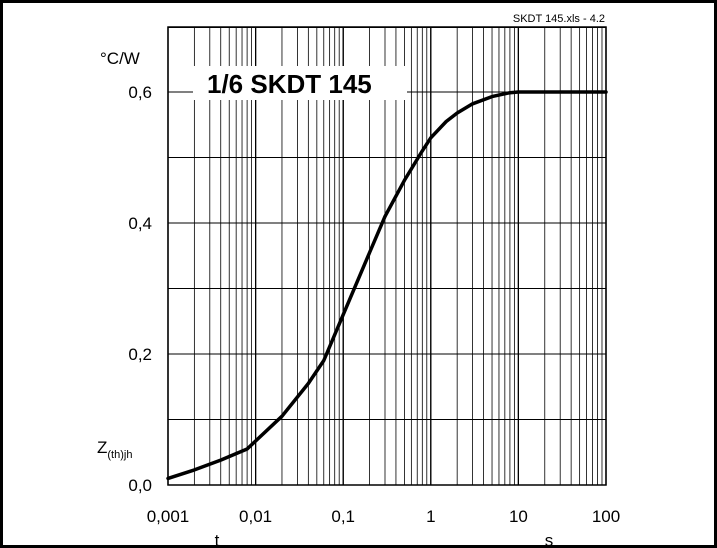 This screenshot has height=548, width=717. What do you see at coordinates (140, 92) in the screenshot?
I see `y-tick-label: 0,6` at bounding box center [140, 92].